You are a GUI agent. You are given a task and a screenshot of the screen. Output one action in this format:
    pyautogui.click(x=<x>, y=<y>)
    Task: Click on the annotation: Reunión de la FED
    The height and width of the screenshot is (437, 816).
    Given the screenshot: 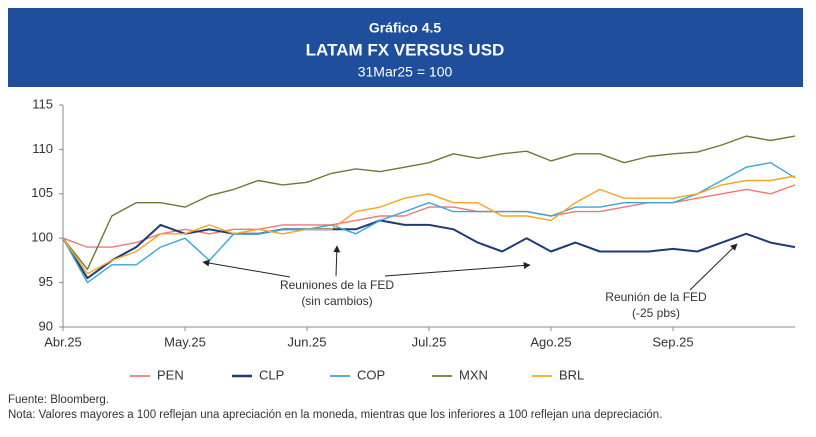 What is the action you would take?
    pyautogui.click(x=656, y=297)
    